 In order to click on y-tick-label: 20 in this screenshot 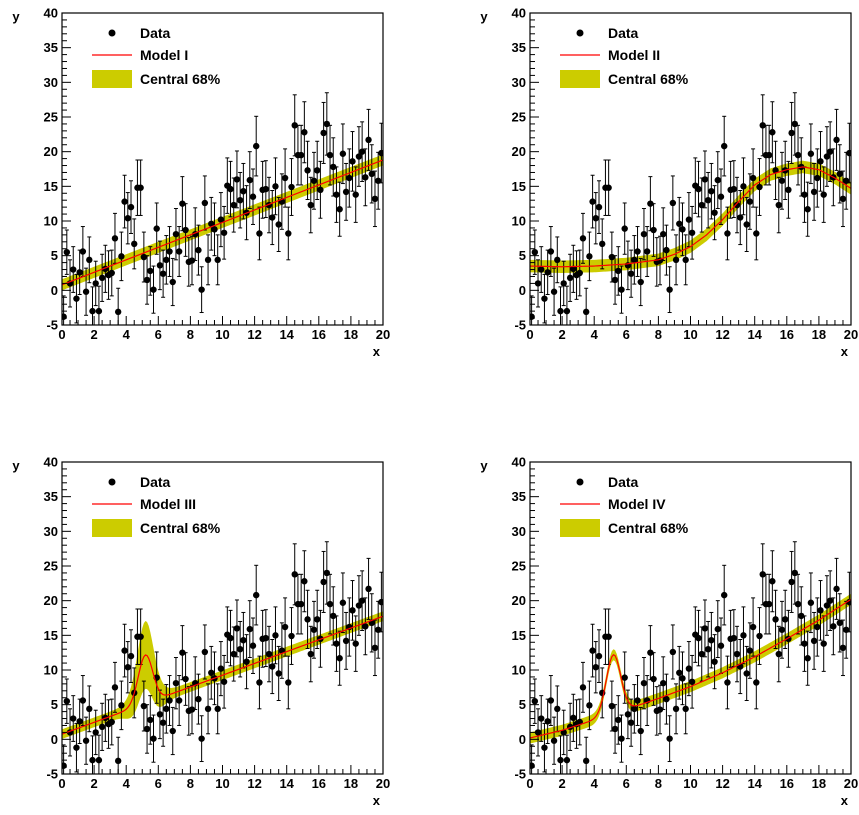, I will do `click(51, 151)`.